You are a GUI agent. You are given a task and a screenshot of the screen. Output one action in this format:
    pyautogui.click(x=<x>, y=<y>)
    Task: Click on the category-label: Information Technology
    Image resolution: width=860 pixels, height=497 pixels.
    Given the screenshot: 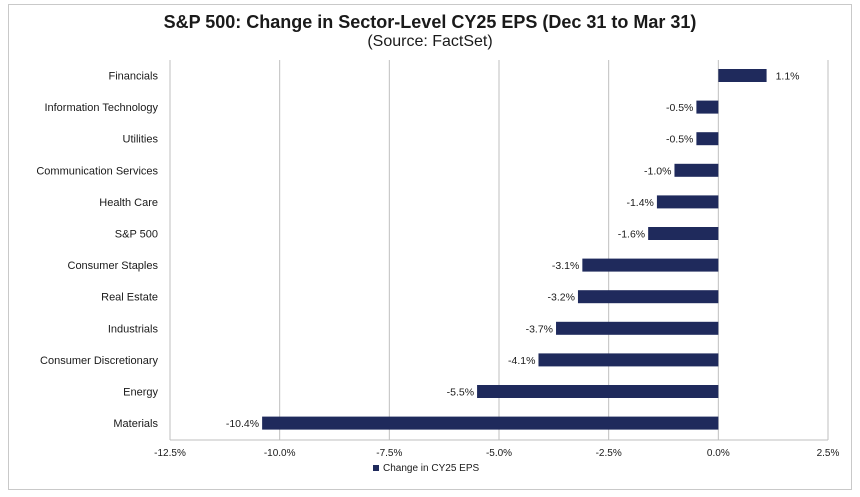 What is the action you would take?
    pyautogui.click(x=101, y=108)
    